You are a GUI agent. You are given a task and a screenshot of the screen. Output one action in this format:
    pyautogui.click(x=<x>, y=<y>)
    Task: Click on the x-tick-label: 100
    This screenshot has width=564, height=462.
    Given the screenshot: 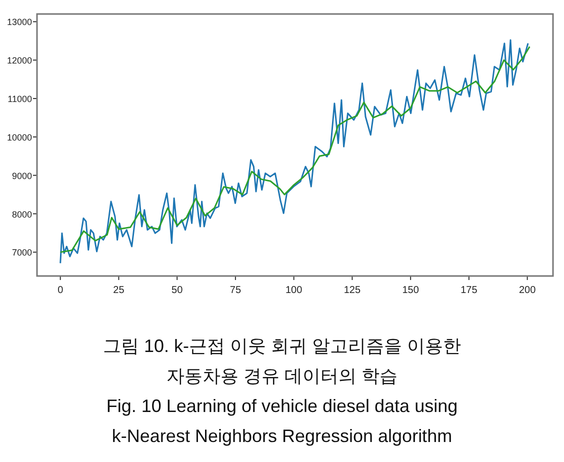 What is the action you would take?
    pyautogui.click(x=294, y=290)
    